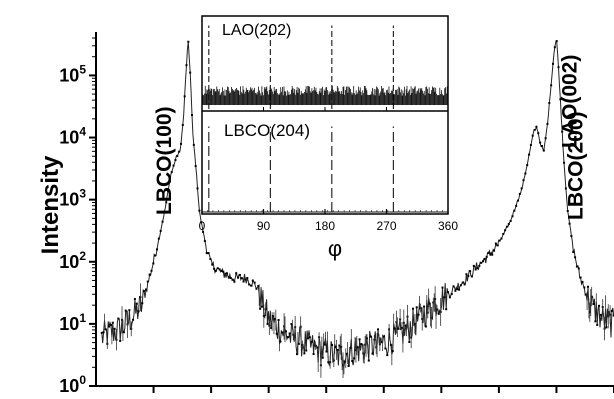  Describe the element at coordinates (72, 136) in the screenshot. I see `y-tick-label: 10⁴` at that location.